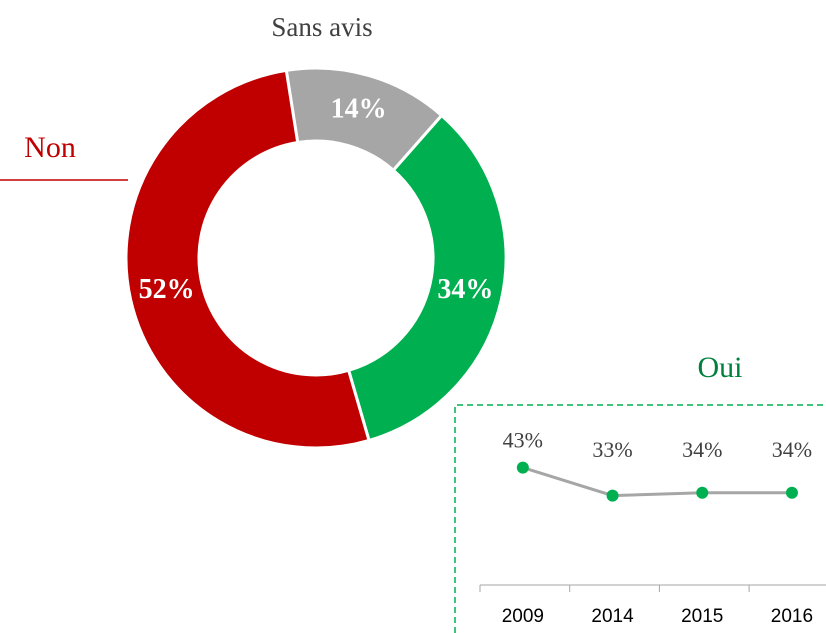  I want to click on category-label: Non, so click(50, 147).